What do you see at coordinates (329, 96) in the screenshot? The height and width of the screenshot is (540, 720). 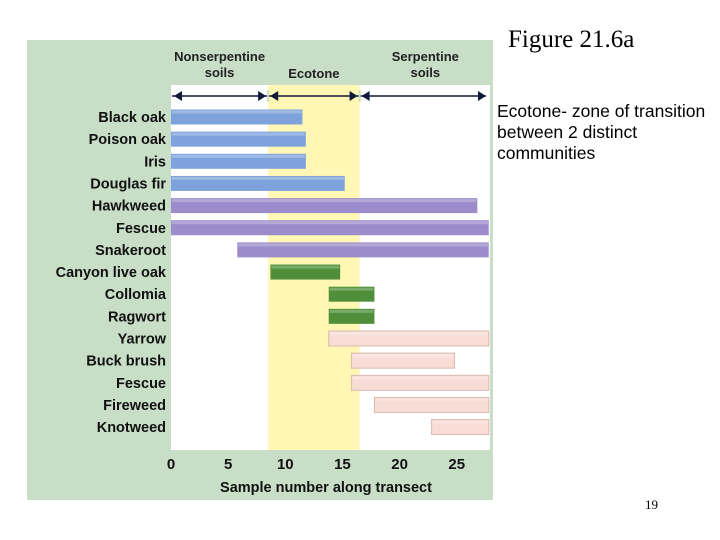 I see `zone-arrows` at bounding box center [329, 96].